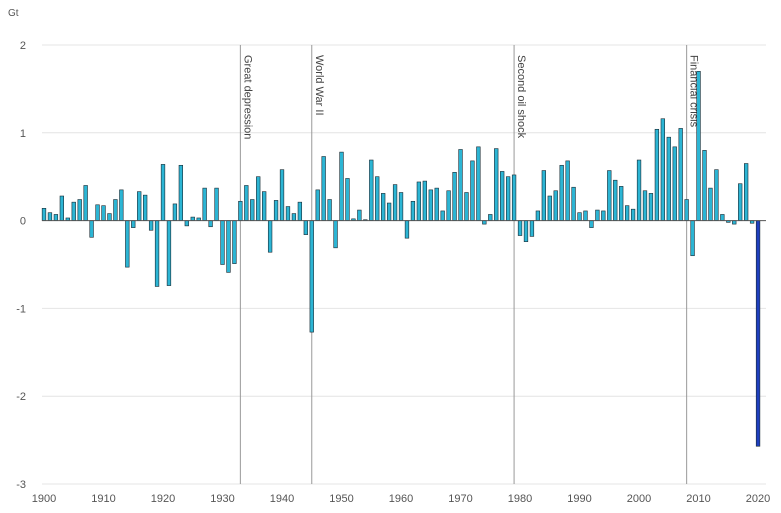  I want to click on bar-1955, so click(371, 190).